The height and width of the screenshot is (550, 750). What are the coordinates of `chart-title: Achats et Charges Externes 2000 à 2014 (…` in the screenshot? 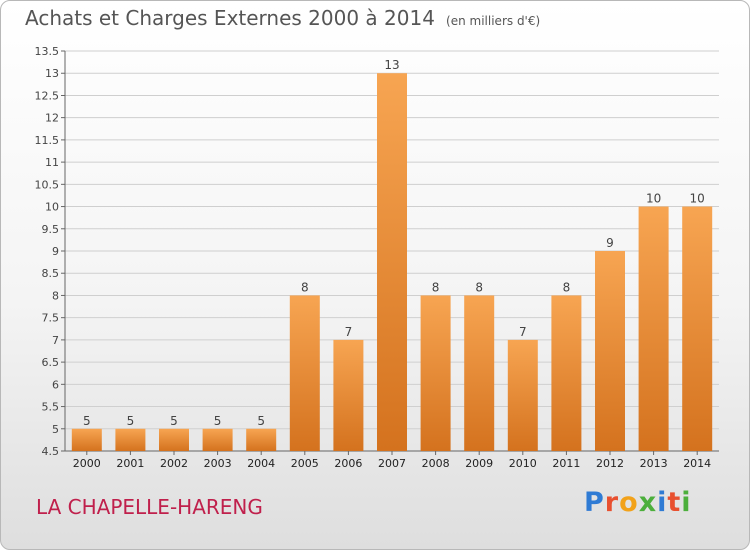 It's located at (282, 18).